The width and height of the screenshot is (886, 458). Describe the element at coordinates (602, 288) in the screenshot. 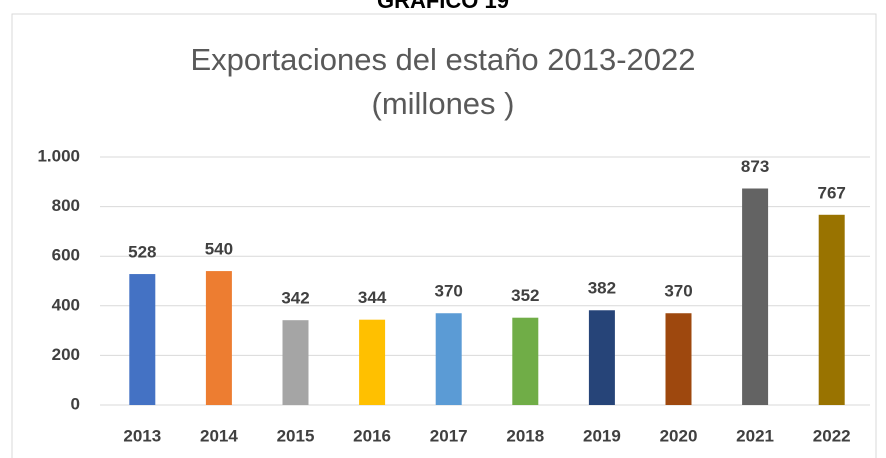

I see `data-label: 382` at that location.